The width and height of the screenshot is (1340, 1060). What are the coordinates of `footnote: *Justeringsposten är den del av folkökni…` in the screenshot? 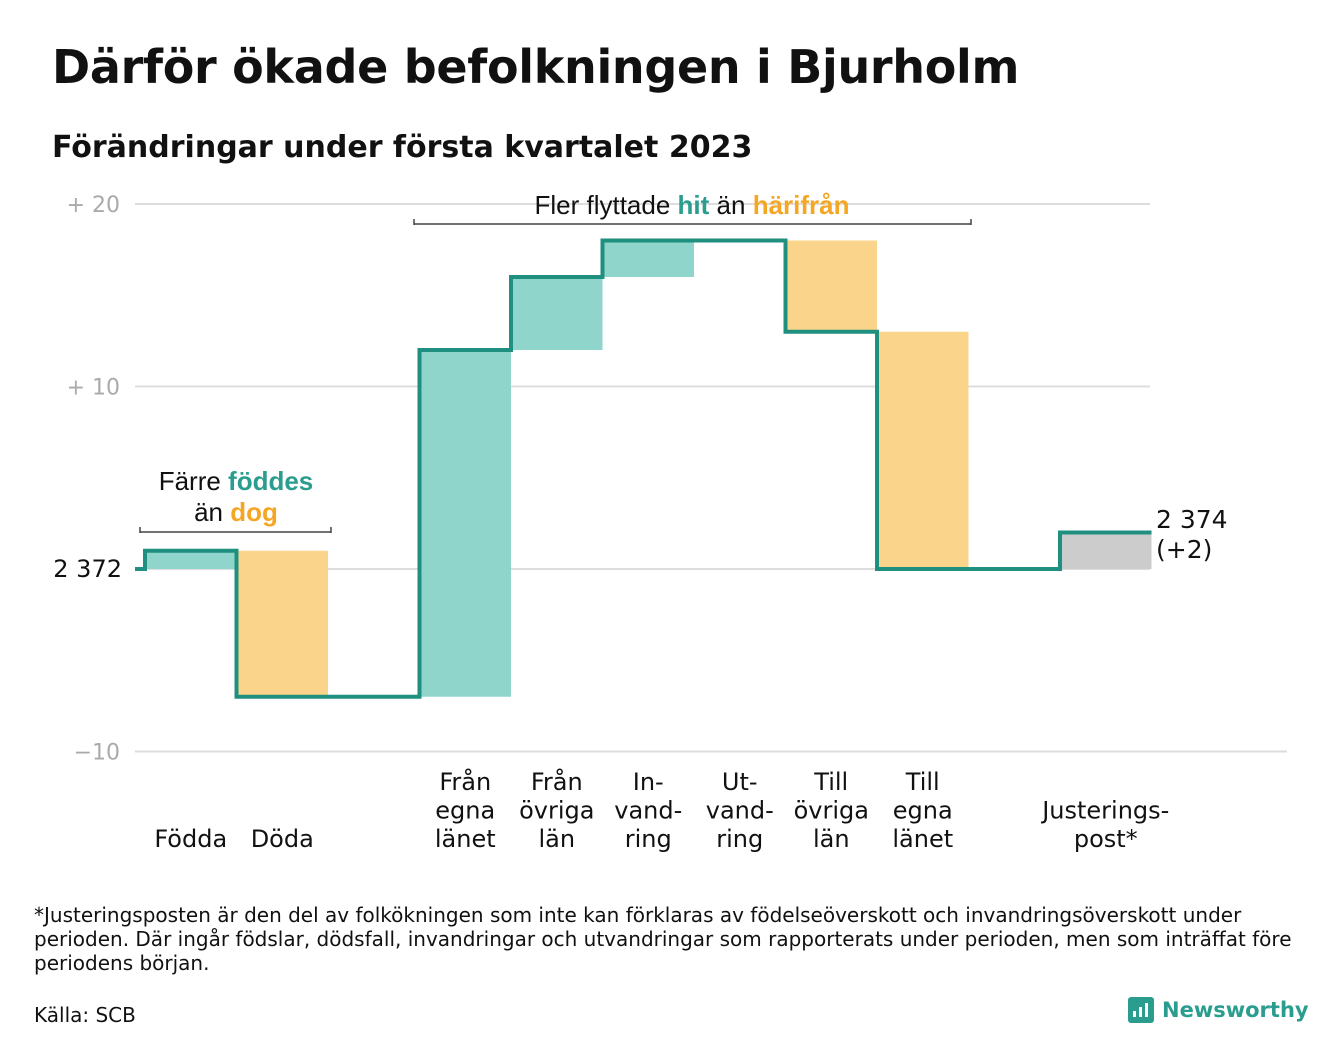 It's located at (663, 939).